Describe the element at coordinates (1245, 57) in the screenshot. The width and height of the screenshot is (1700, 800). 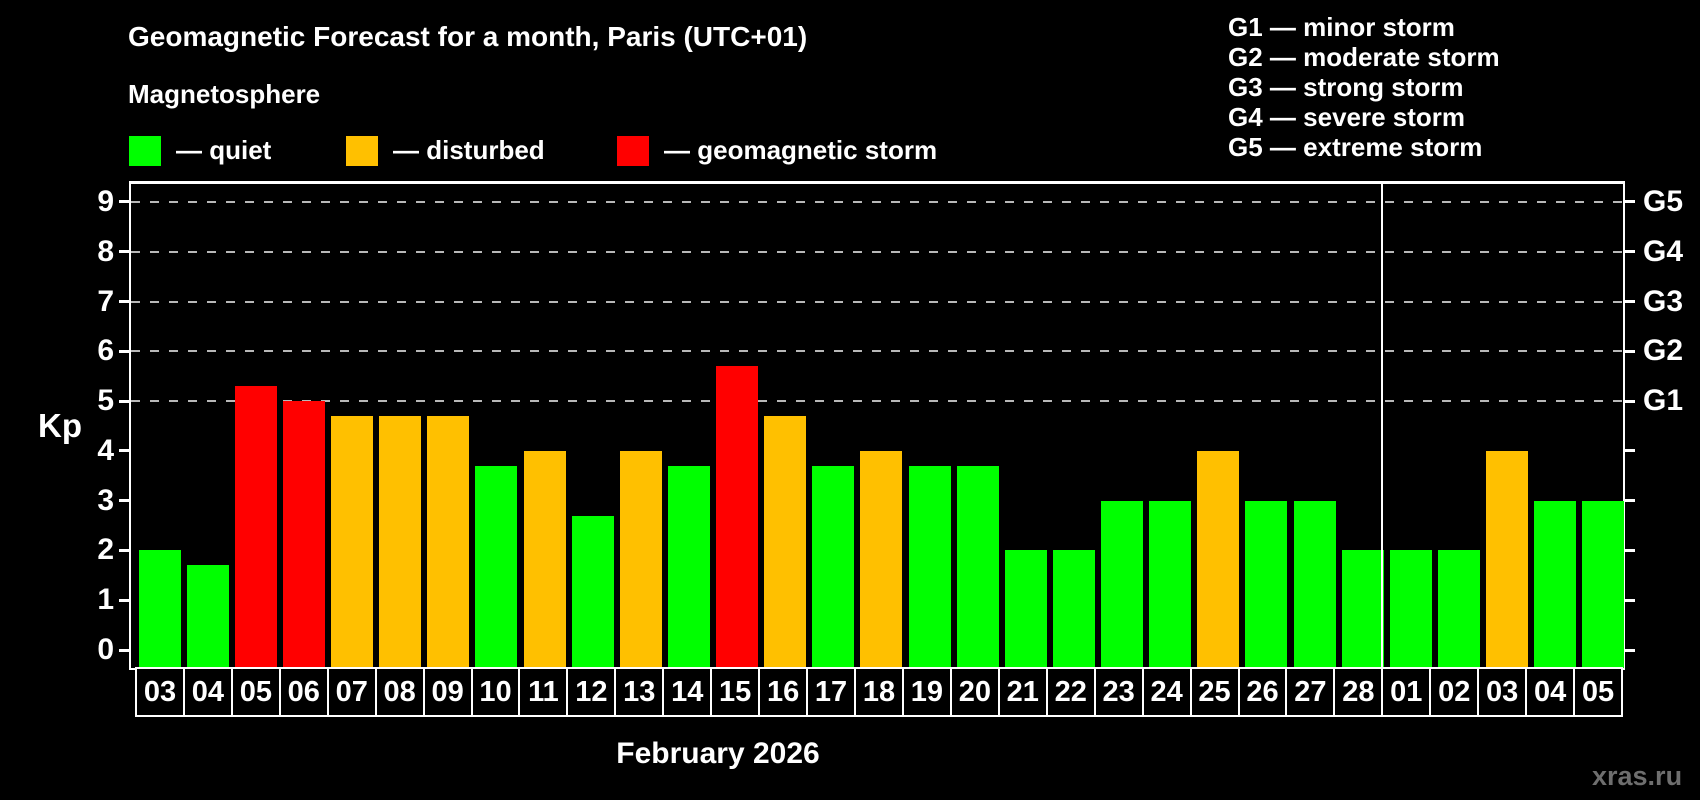
I see `storm-code: G2` at that location.